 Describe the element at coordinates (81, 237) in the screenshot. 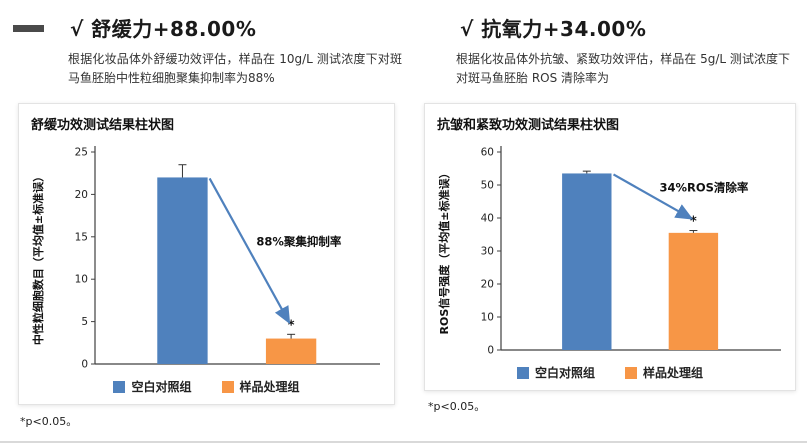

I see `y-tick-label: 15` at that location.